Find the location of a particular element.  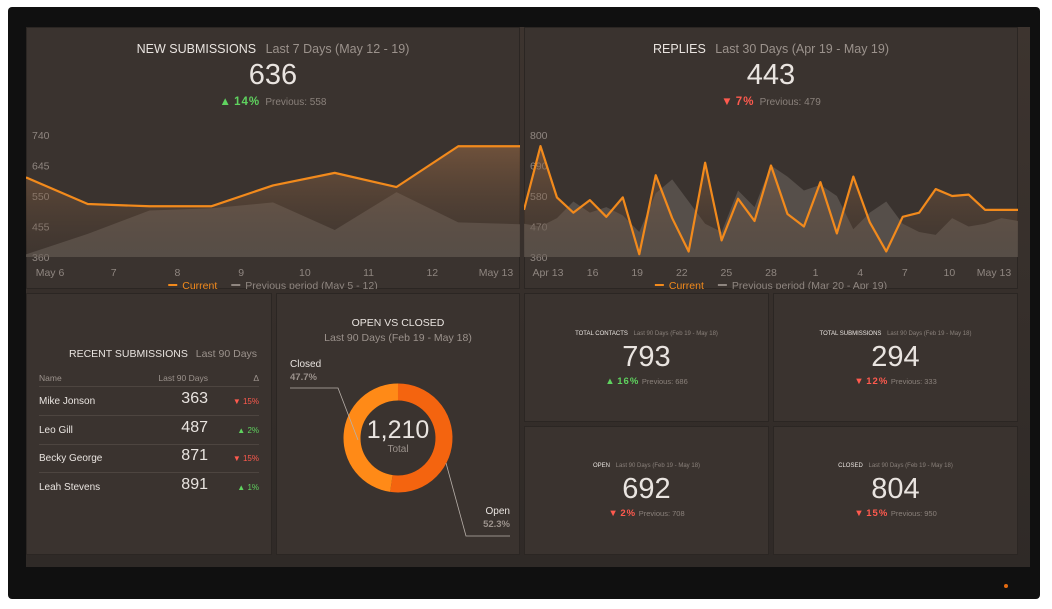

new-submissions-period: Last 7 Days (May 12 - 19) is located at coordinates (337, 49).